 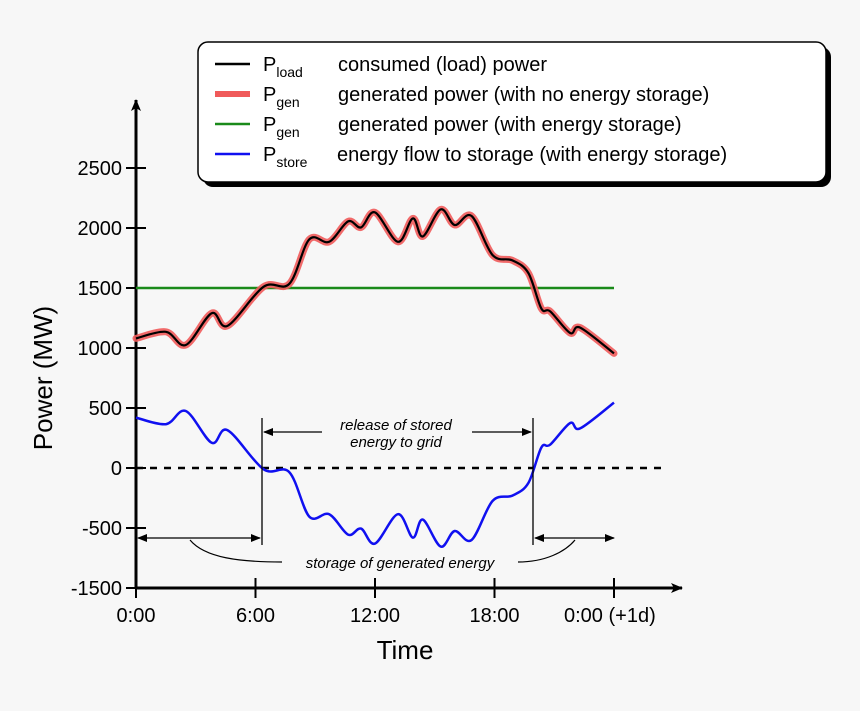 What do you see at coordinates (405, 67) in the screenshot?
I see `legend-entry: Pload consumed (load) power` at bounding box center [405, 67].